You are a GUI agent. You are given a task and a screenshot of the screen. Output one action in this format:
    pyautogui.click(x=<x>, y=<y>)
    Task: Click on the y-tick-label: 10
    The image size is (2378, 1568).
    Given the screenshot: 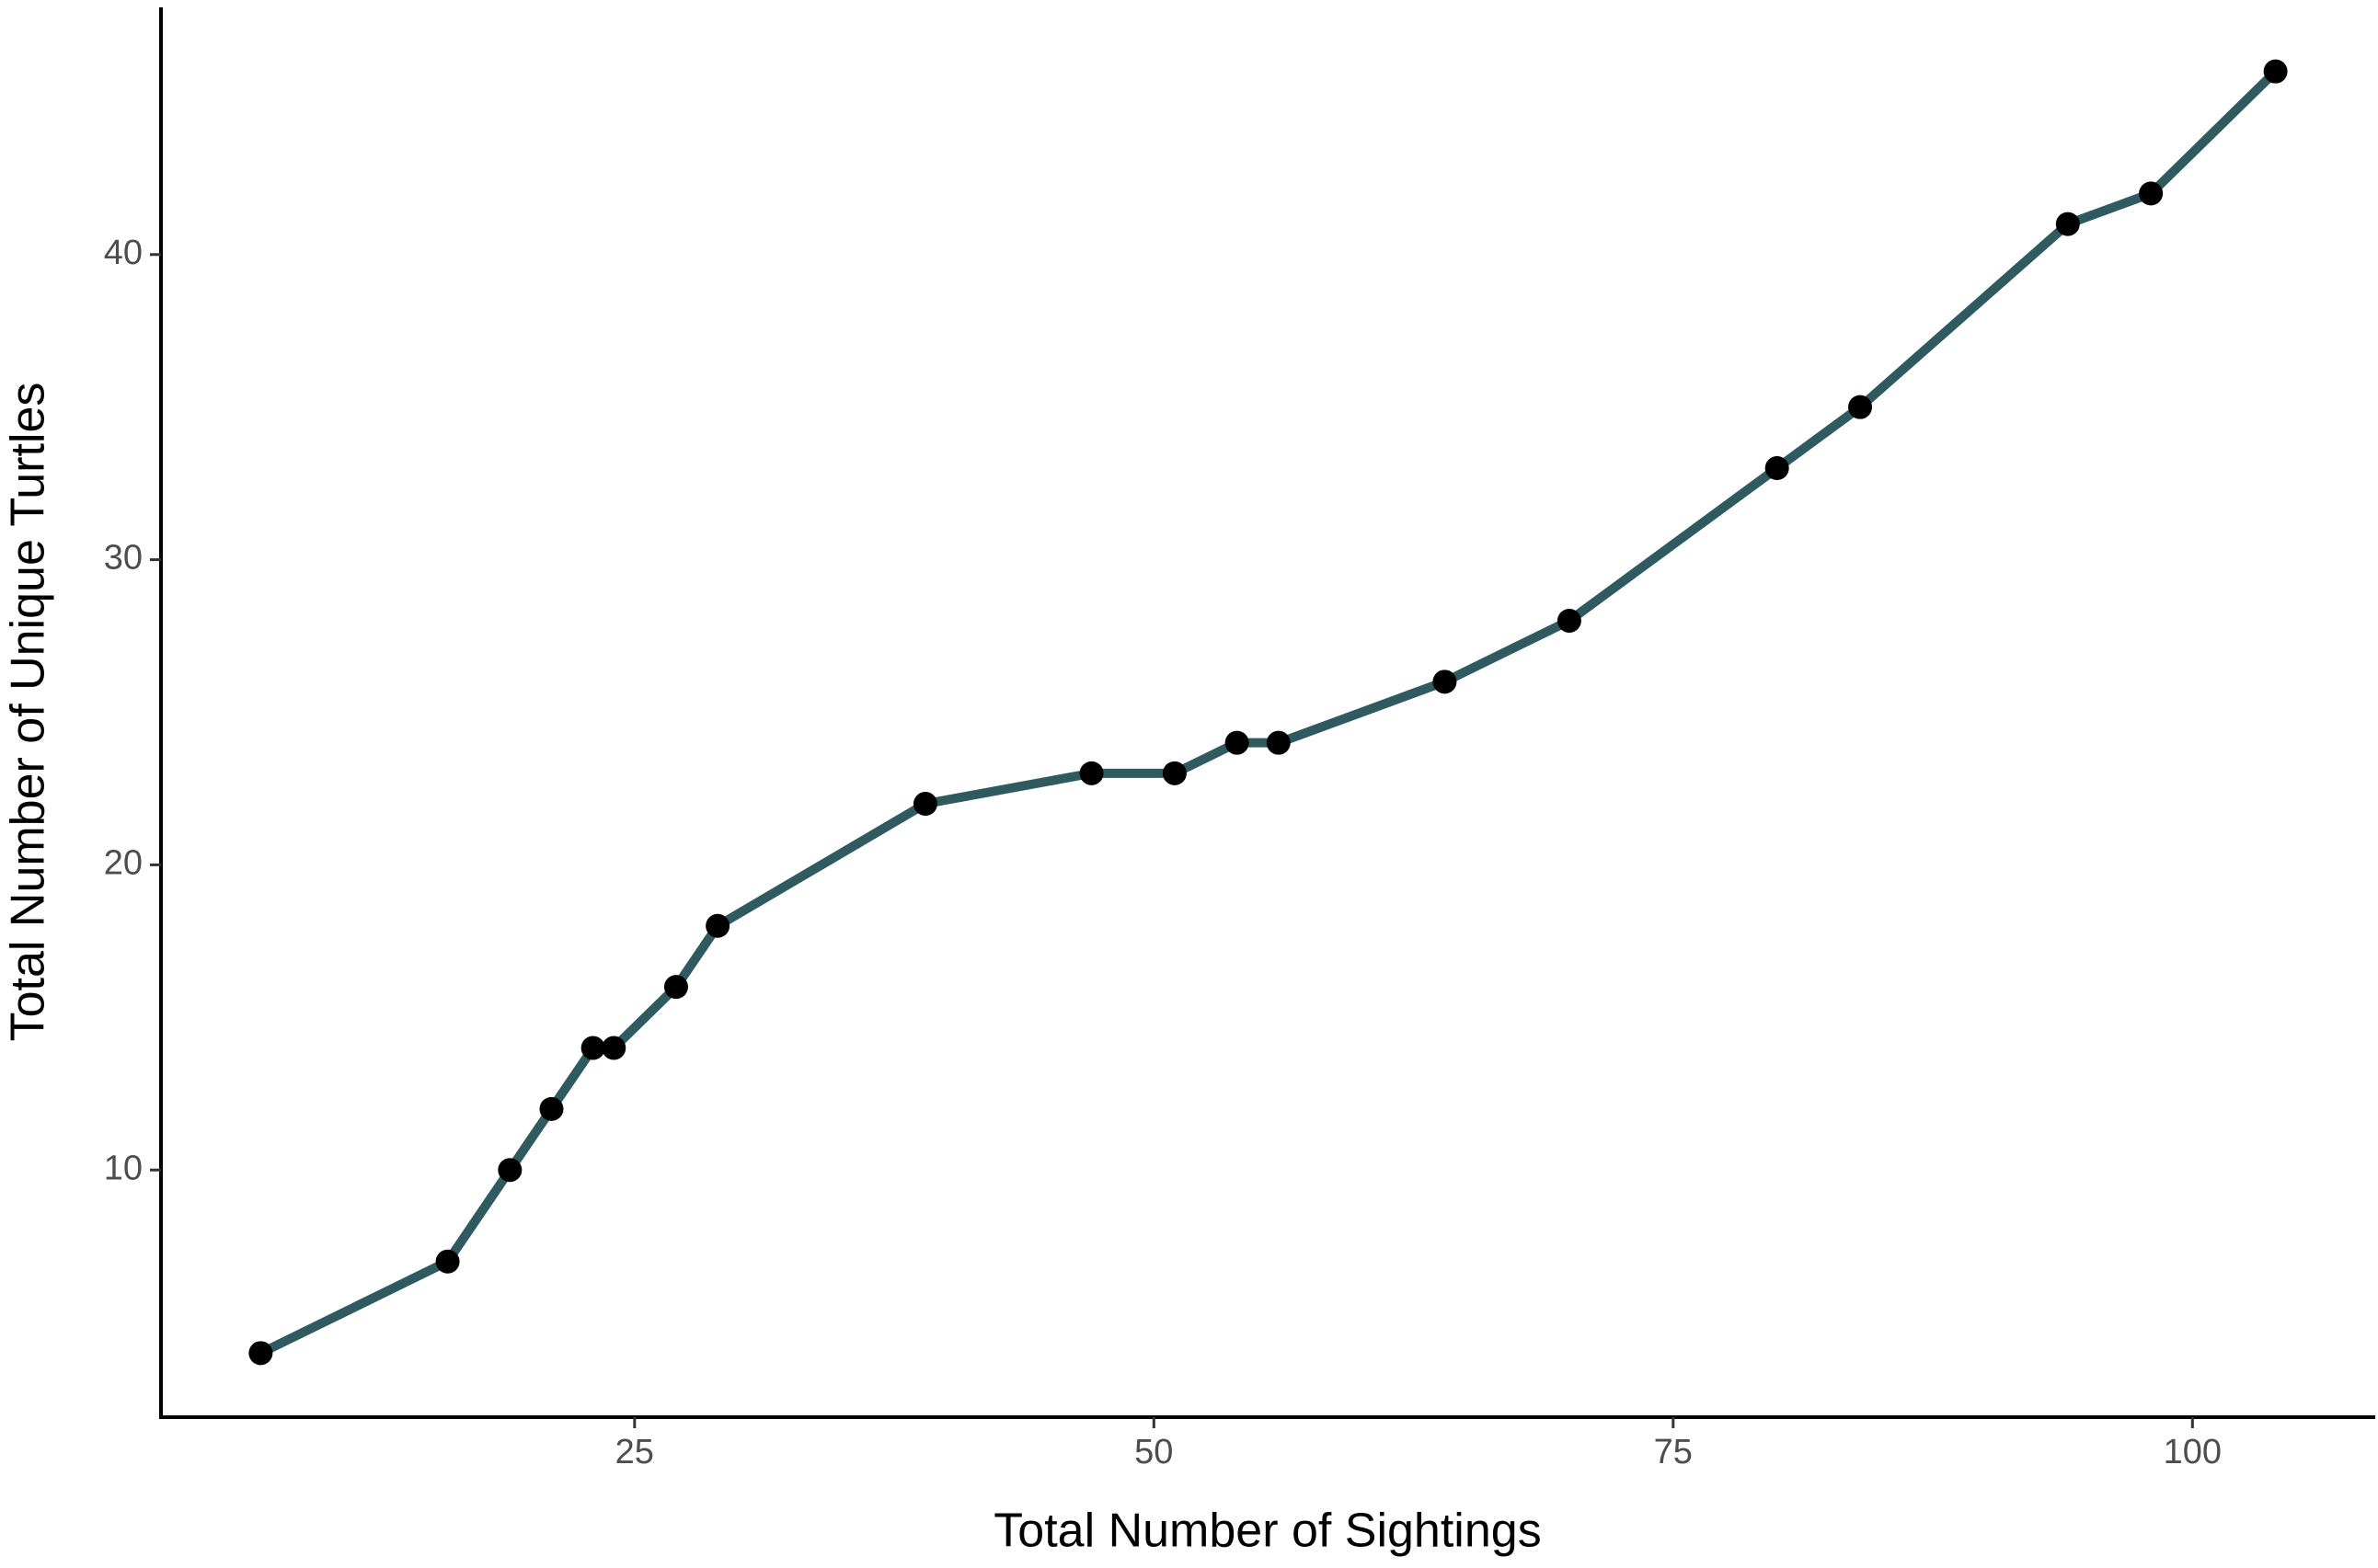 What is the action you would take?
    pyautogui.click(x=123, y=1168)
    